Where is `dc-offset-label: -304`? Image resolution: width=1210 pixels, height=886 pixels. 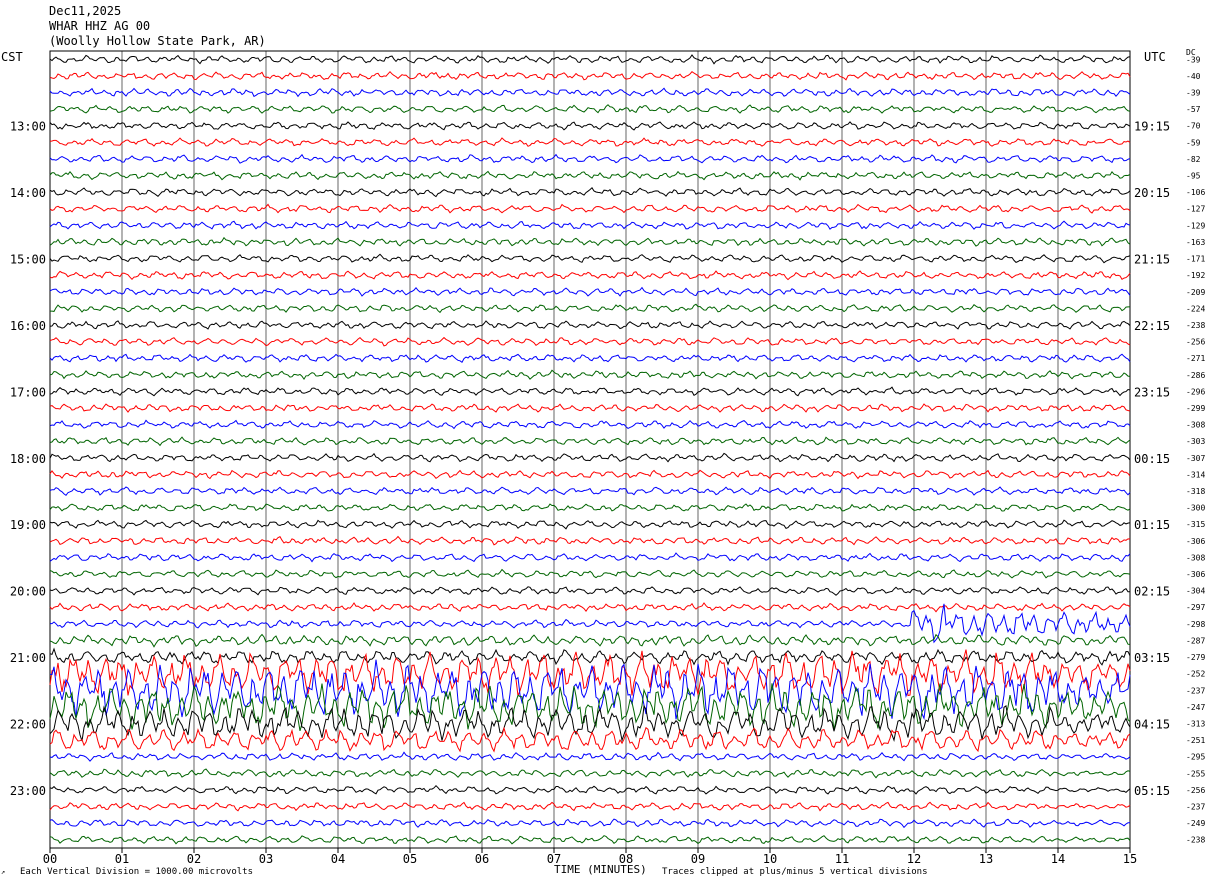 dc-offset-label: -304 is located at coordinates (1195, 591).